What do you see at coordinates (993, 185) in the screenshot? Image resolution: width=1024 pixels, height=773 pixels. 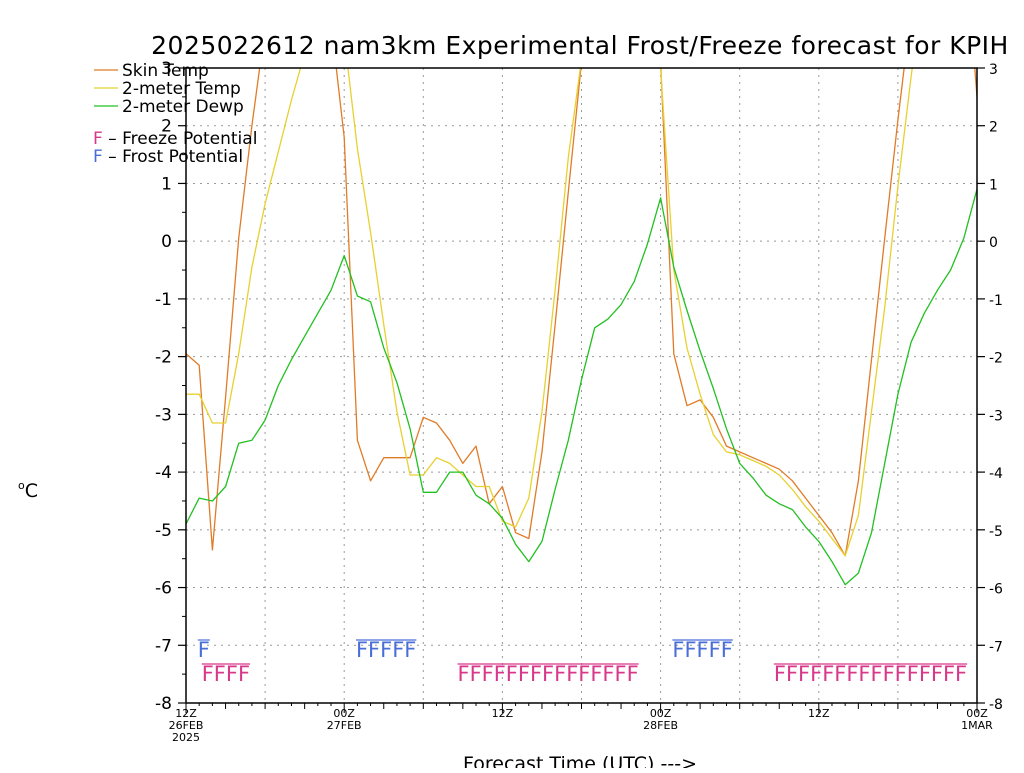 I see `y-tick-label-right: 1` at bounding box center [993, 185].